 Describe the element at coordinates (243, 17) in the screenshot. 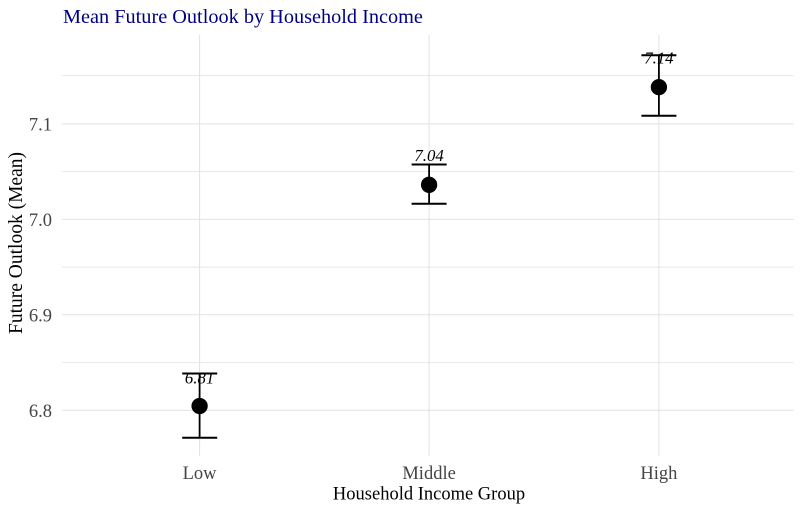

I see `svg-text:Mean Future Outlook by Househo: Mean Future Outlook by Household Income` at that location.